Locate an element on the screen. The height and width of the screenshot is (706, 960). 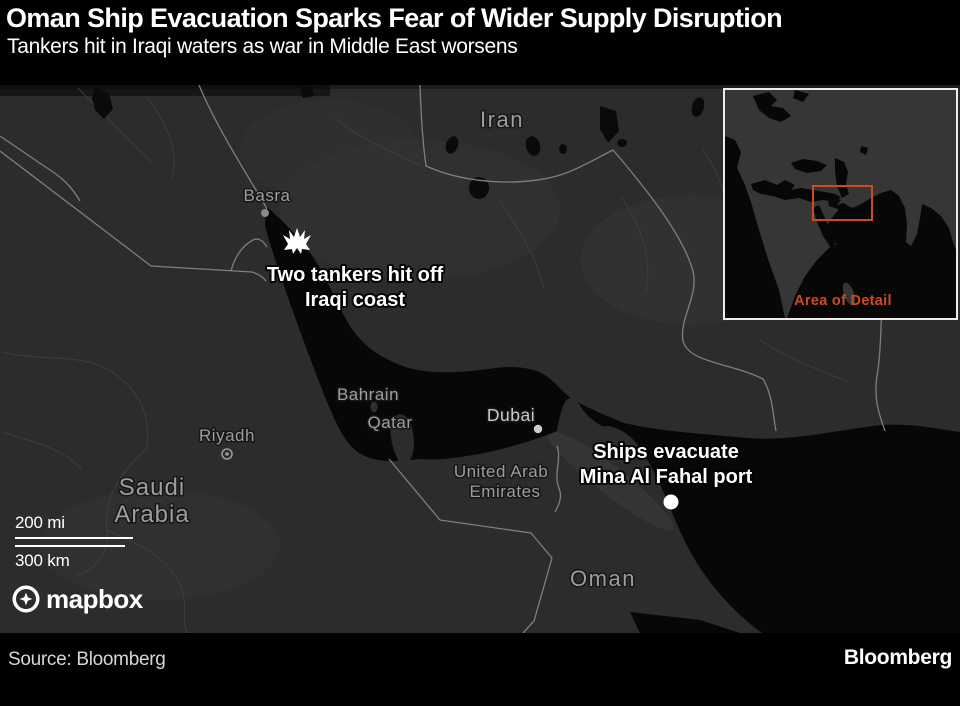
city-markers is located at coordinates (382, 334).